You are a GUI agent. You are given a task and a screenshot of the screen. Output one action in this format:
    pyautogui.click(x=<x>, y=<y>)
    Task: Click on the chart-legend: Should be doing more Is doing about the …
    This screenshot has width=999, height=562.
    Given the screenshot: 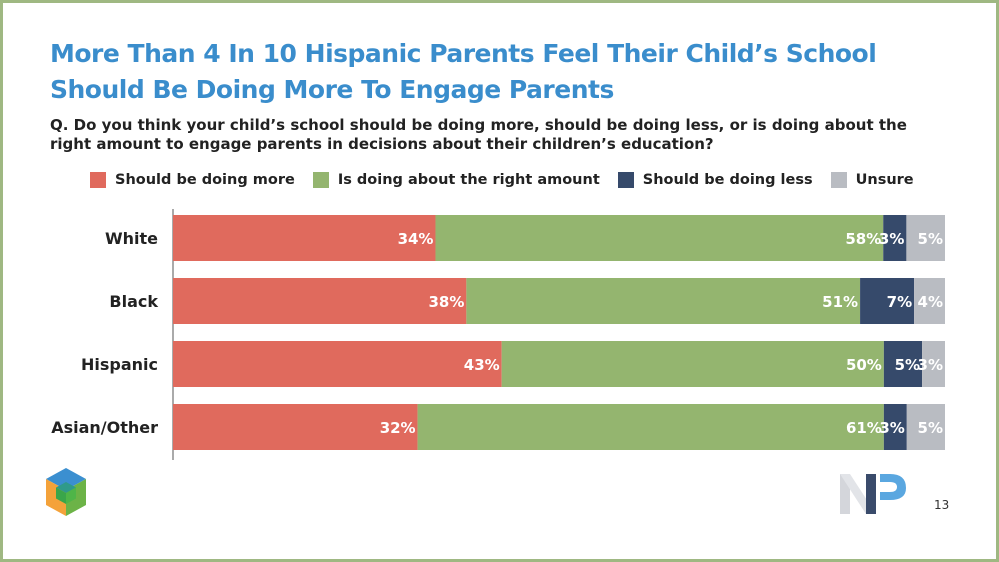 What is the action you would take?
    pyautogui.click(x=511, y=180)
    